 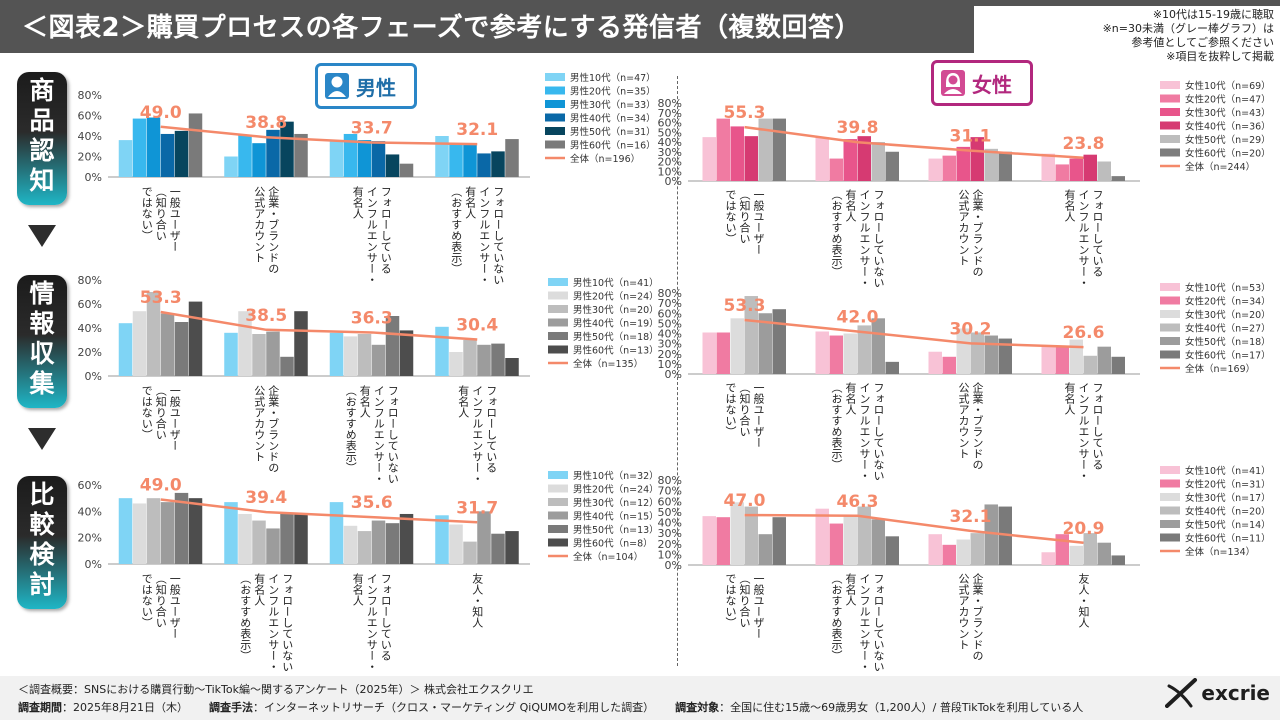 I want to click on legend-label: 男性10代（n=32）, so click(x=616, y=476).